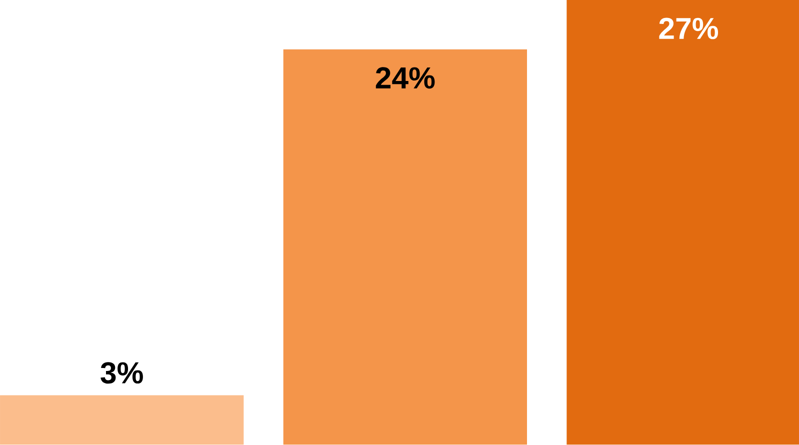 Image resolution: width=799 pixels, height=445 pixels. What do you see at coordinates (688, 29) in the screenshot?
I see `data-label: 27%` at bounding box center [688, 29].